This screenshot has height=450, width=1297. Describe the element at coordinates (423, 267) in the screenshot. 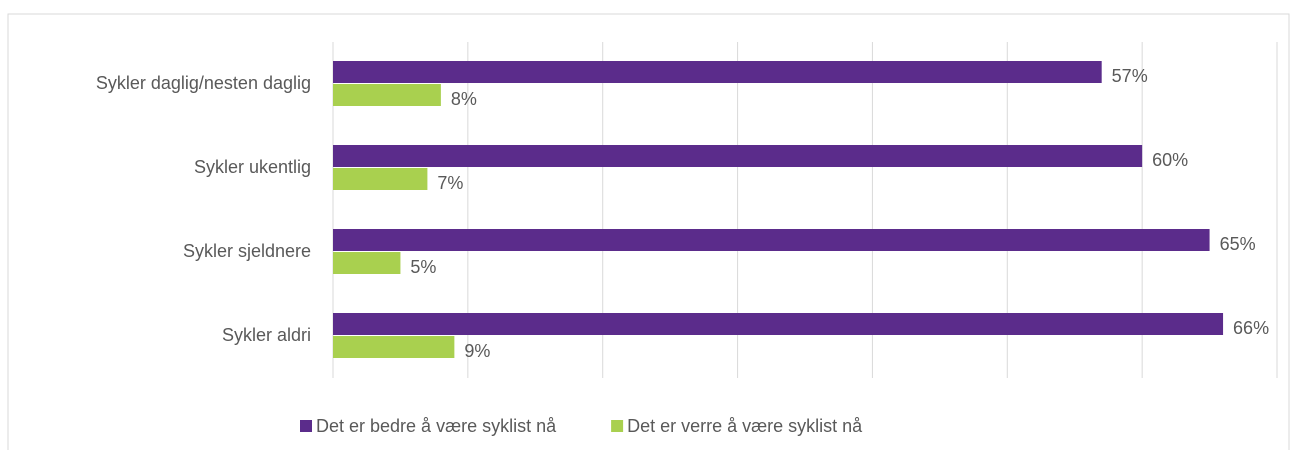

I see `data-label: 5%` at that location.